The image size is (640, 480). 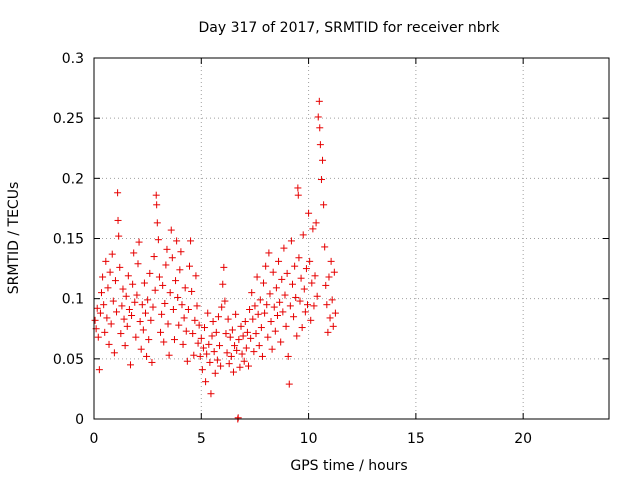 I want to click on x-axis-label: GPS time / hours, so click(x=348, y=466).